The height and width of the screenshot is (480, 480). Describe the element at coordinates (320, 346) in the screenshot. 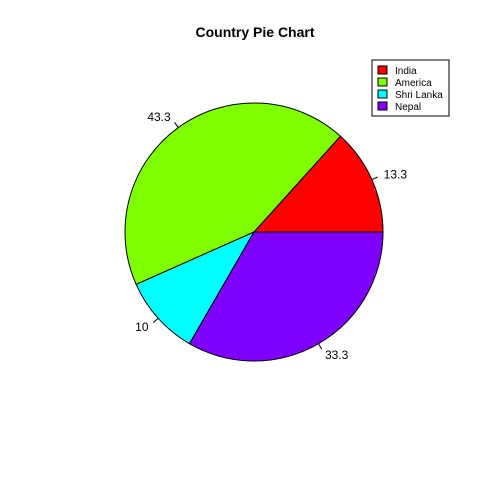

I see `pie-label-tick-nepal` at that location.